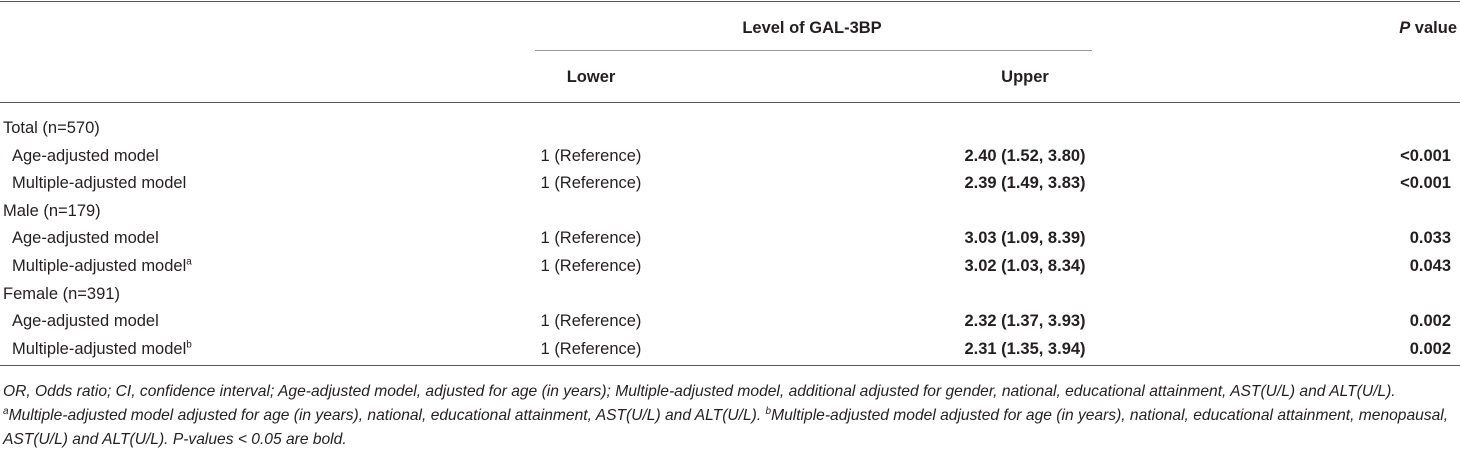 This screenshot has height=452, width=1460. Describe the element at coordinates (1430, 238) in the screenshot. I see `p-cell: 0.033` at that location.